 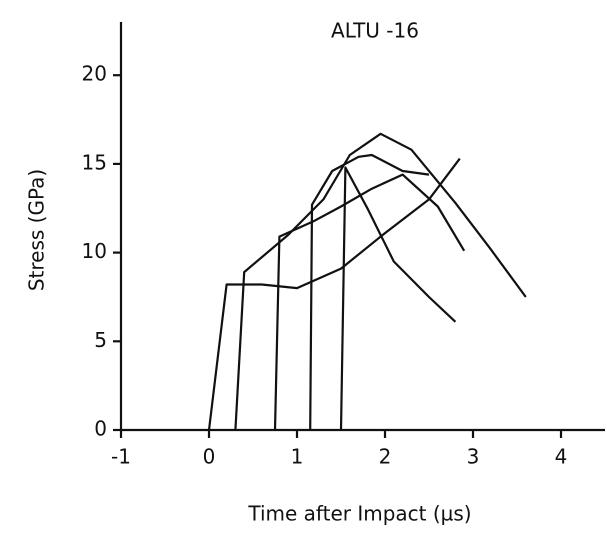 I want to click on y-tick-label: 15, so click(x=94, y=162).